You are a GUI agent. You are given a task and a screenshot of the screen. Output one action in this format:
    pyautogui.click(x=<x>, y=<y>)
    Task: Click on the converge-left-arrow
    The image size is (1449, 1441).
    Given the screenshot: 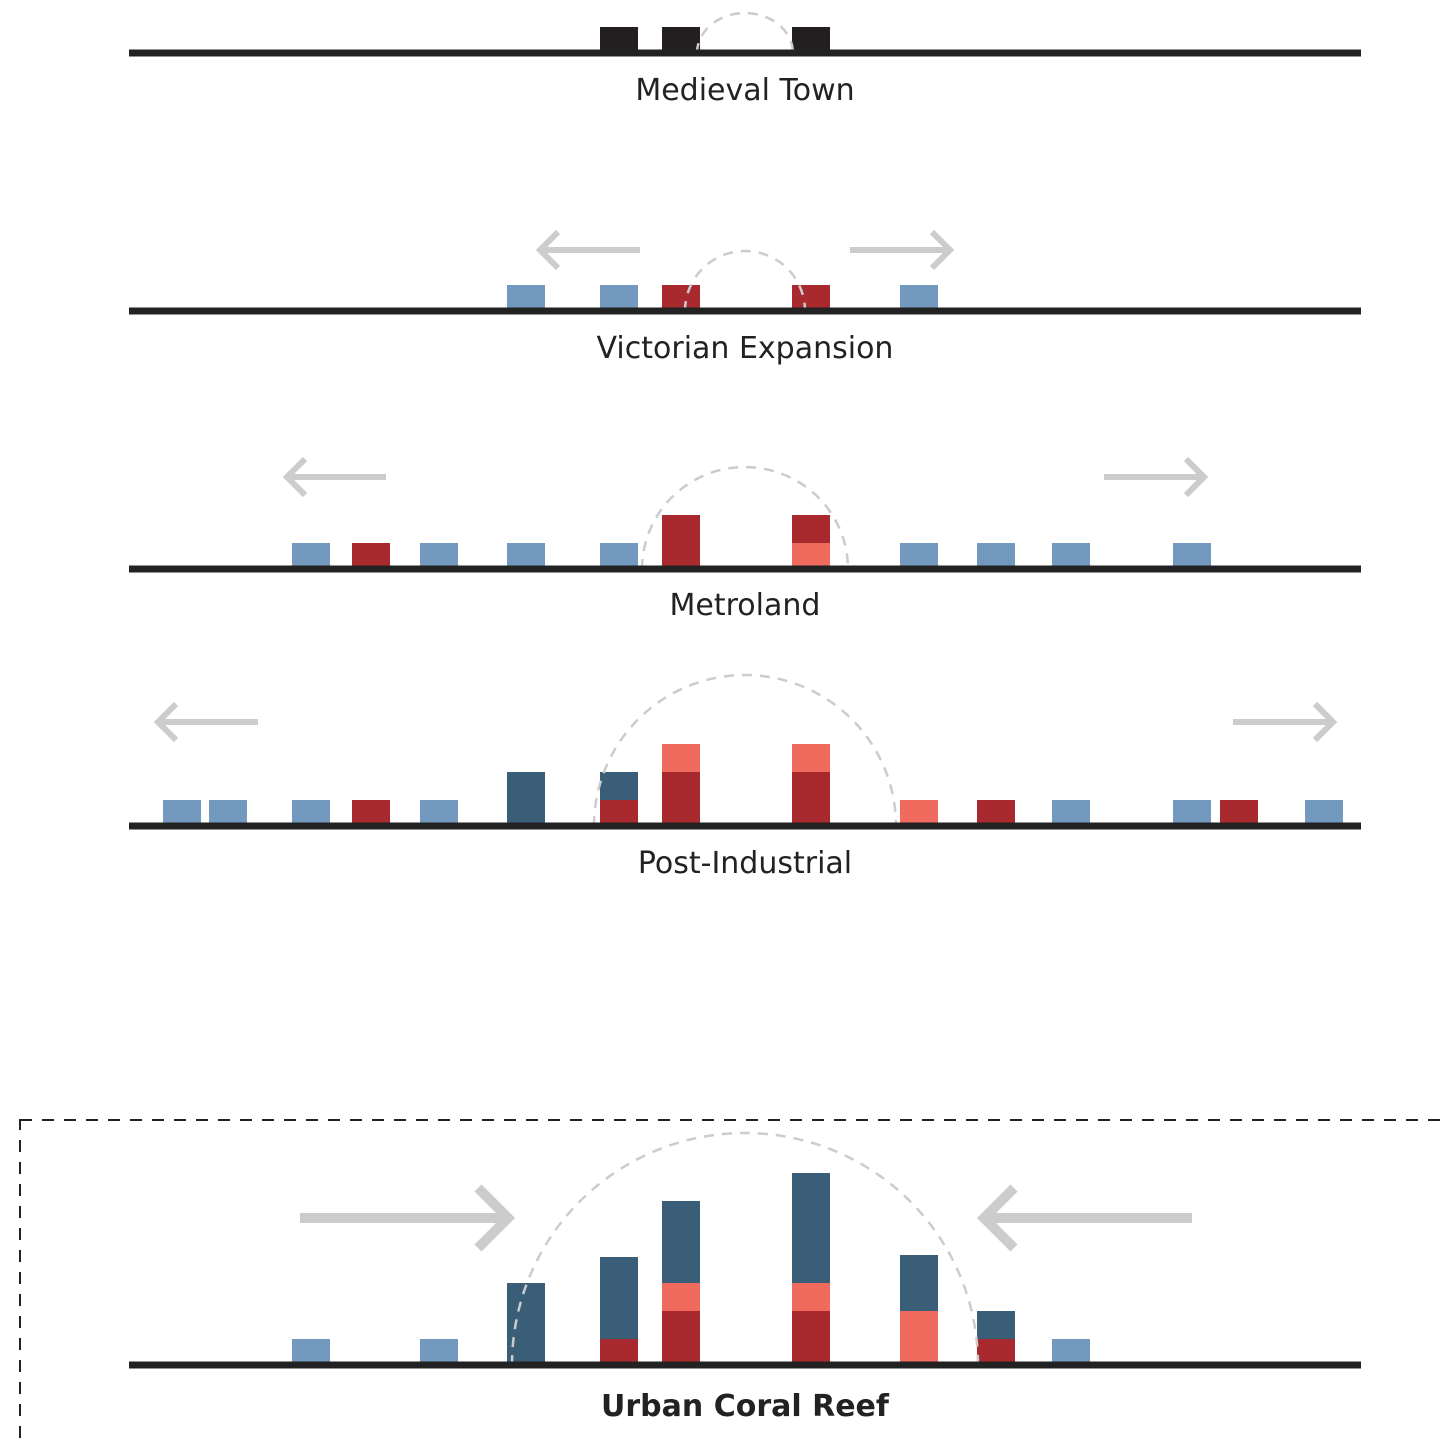 What is the action you would take?
    pyautogui.click(x=408, y=1218)
    